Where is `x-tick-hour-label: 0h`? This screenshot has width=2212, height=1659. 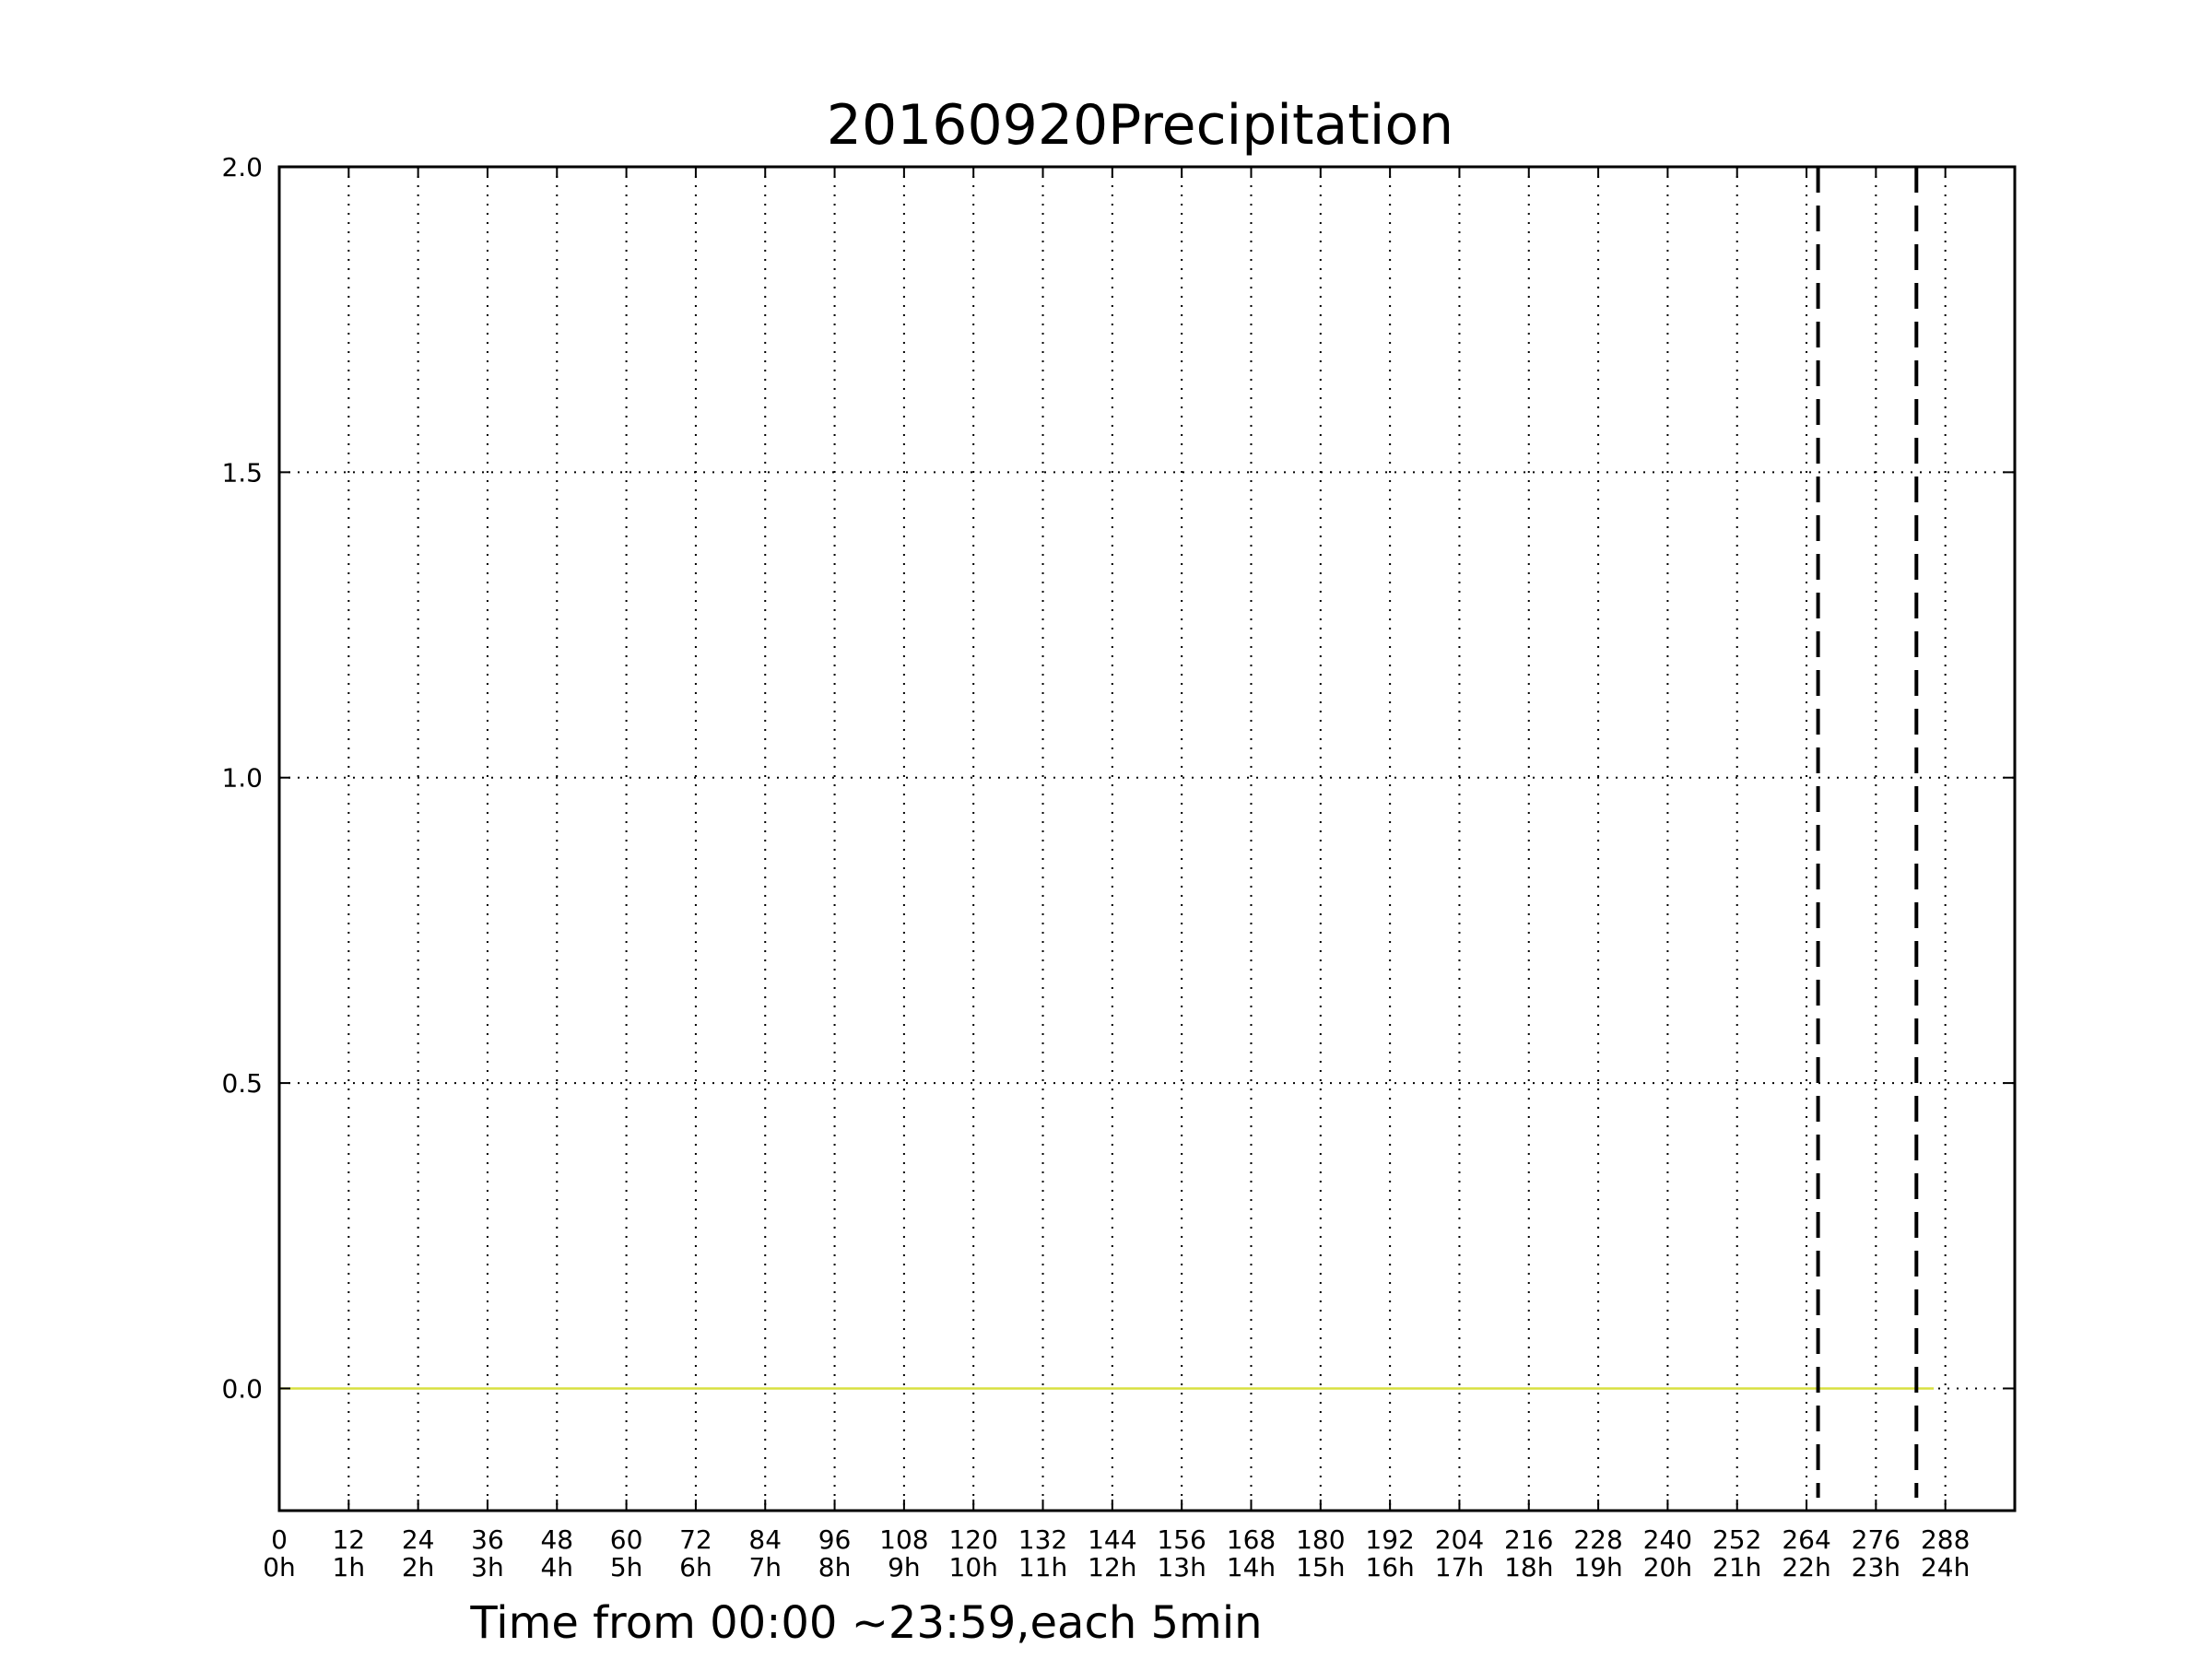
x-tick-hour-label: 0h is located at coordinates (279, 1567).